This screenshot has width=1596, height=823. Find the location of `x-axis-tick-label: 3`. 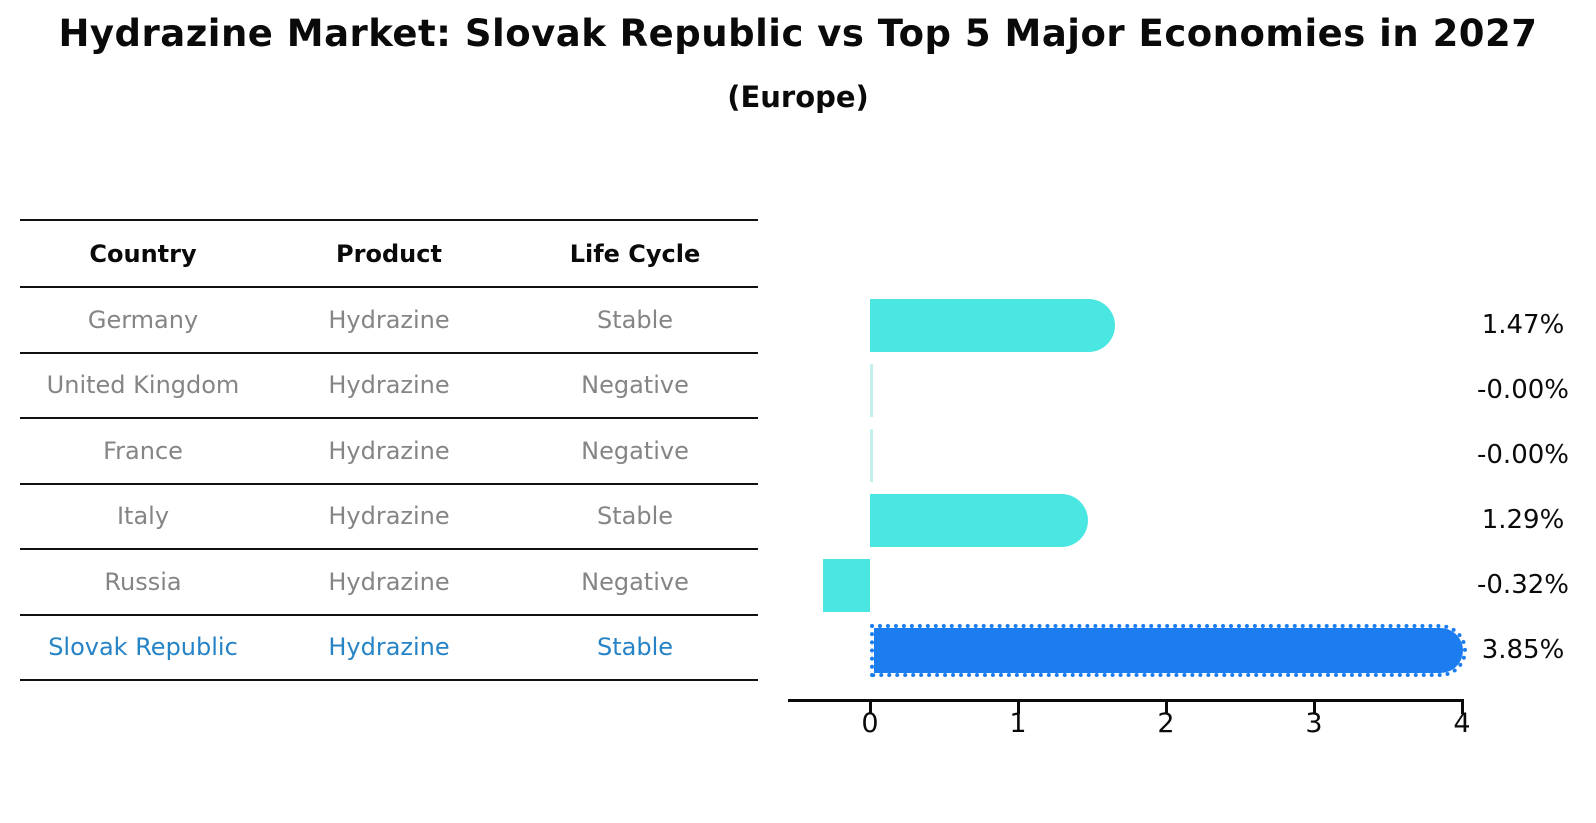

x-axis-tick-label: 3 is located at coordinates (1314, 723).